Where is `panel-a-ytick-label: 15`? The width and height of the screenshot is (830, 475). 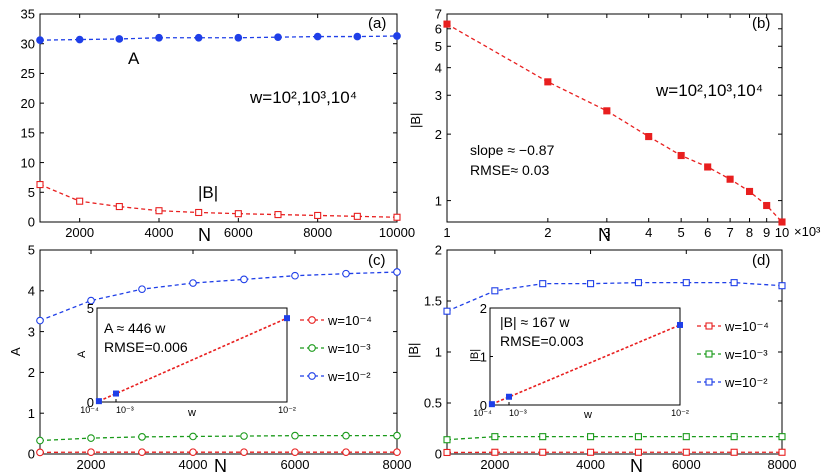 panel-a-ytick-label: 15 is located at coordinates (28, 133).